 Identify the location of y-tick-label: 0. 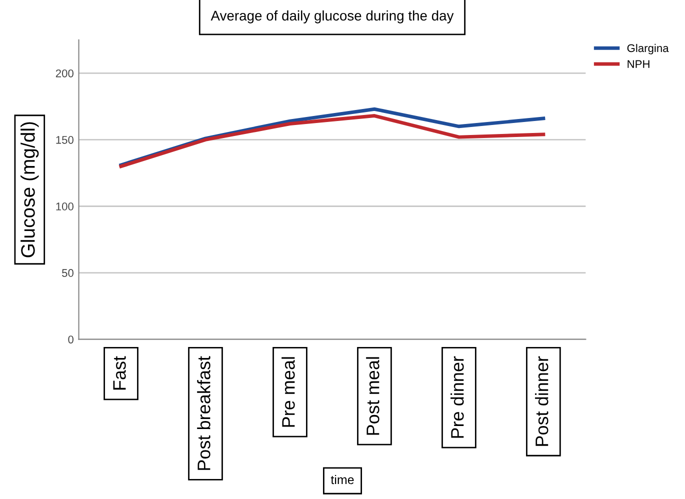
(71, 340).